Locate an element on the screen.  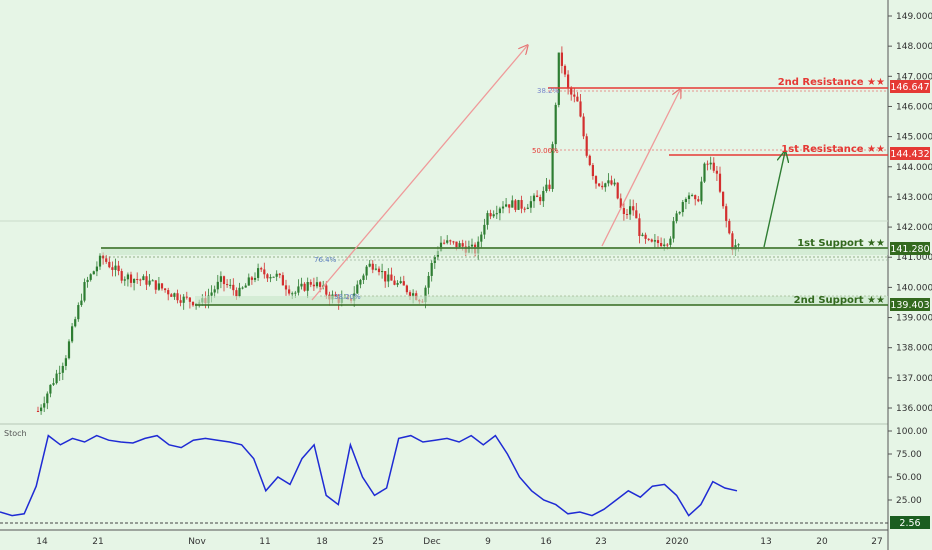
fib-label-382: 38.2% is located at coordinates (548, 91).